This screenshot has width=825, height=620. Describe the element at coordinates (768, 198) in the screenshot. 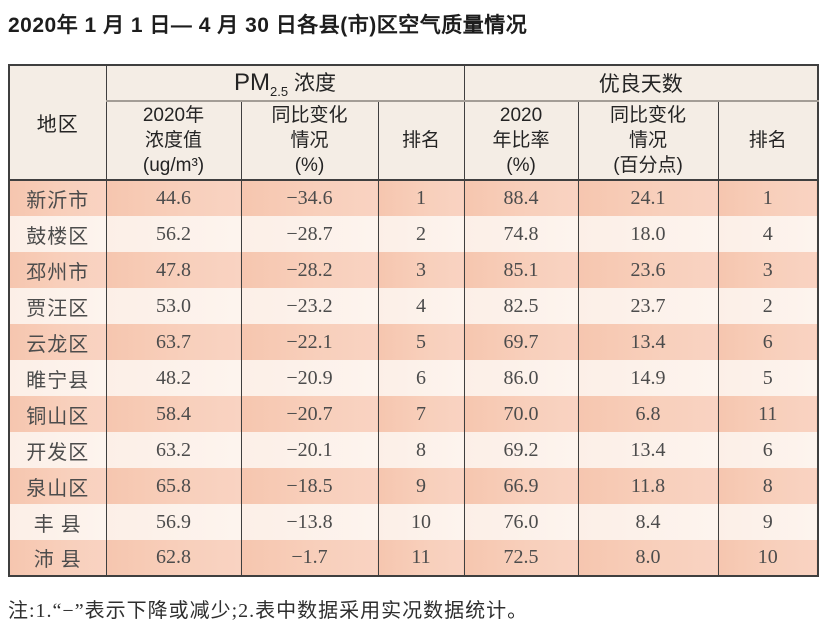

I see `gd-rank-cell: 1` at that location.